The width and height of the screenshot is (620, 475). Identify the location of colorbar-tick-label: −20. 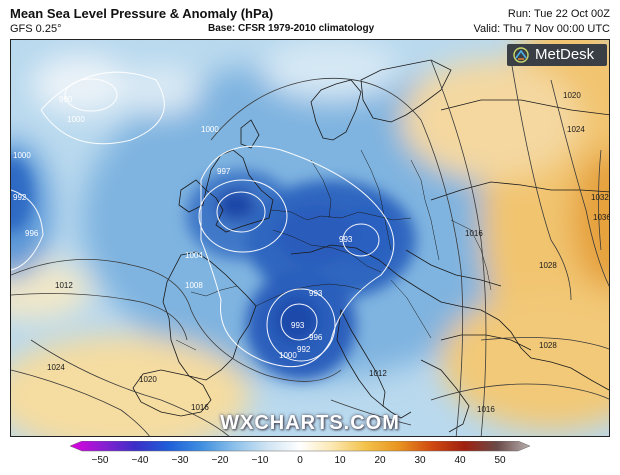
(220, 460).